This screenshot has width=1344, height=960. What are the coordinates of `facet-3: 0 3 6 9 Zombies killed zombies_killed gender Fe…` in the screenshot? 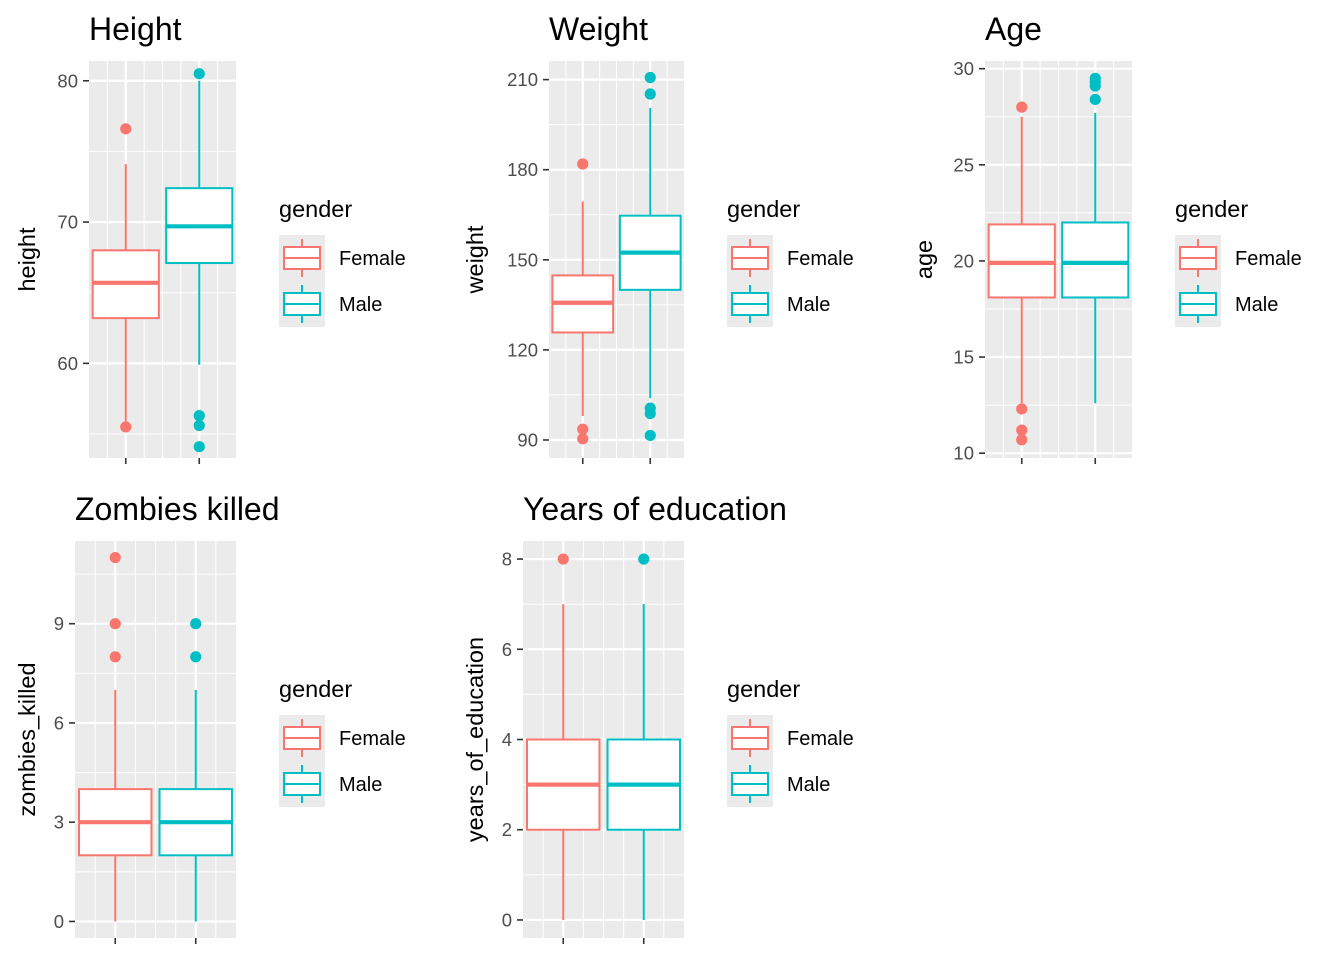 It's located at (210, 717).